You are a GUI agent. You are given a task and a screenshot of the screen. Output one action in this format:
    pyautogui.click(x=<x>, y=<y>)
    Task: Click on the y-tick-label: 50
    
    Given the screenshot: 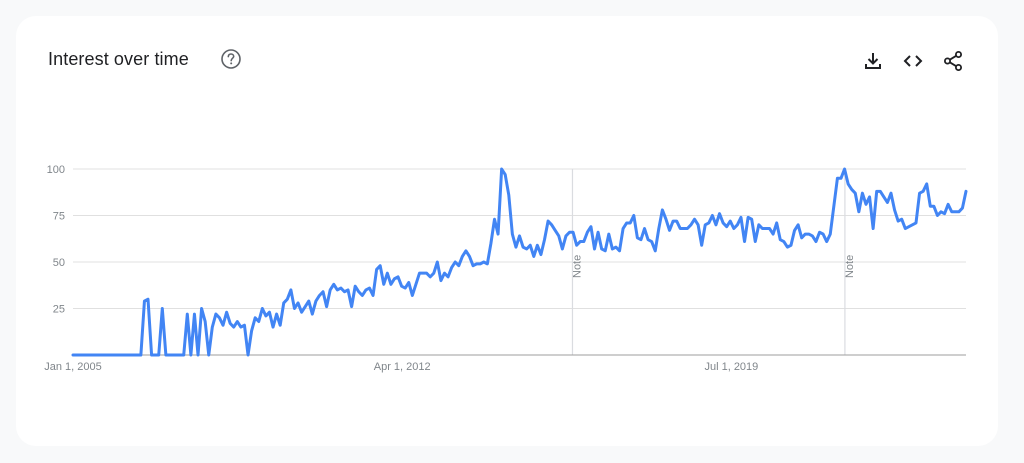 What is the action you would take?
    pyautogui.click(x=59, y=263)
    